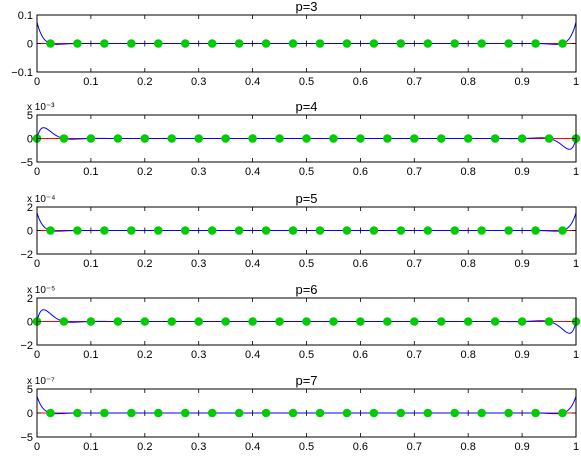 This screenshot has width=581, height=456. Describe the element at coordinates (41, 381) in the screenshot. I see `exponent-label: x 10⁻⁷` at that location.